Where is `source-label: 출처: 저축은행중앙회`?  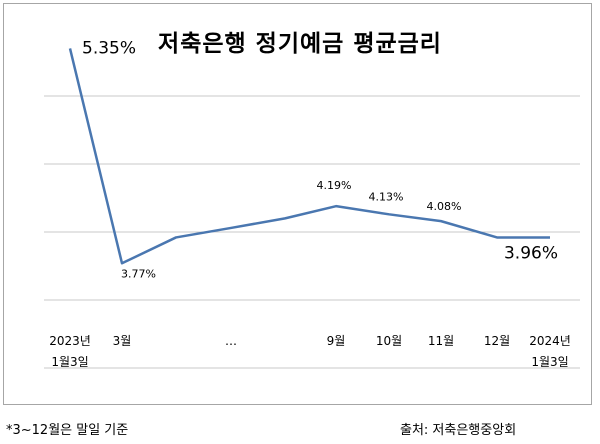
source-label: 출처: 저축은행중앙회 is located at coordinates (458, 430).